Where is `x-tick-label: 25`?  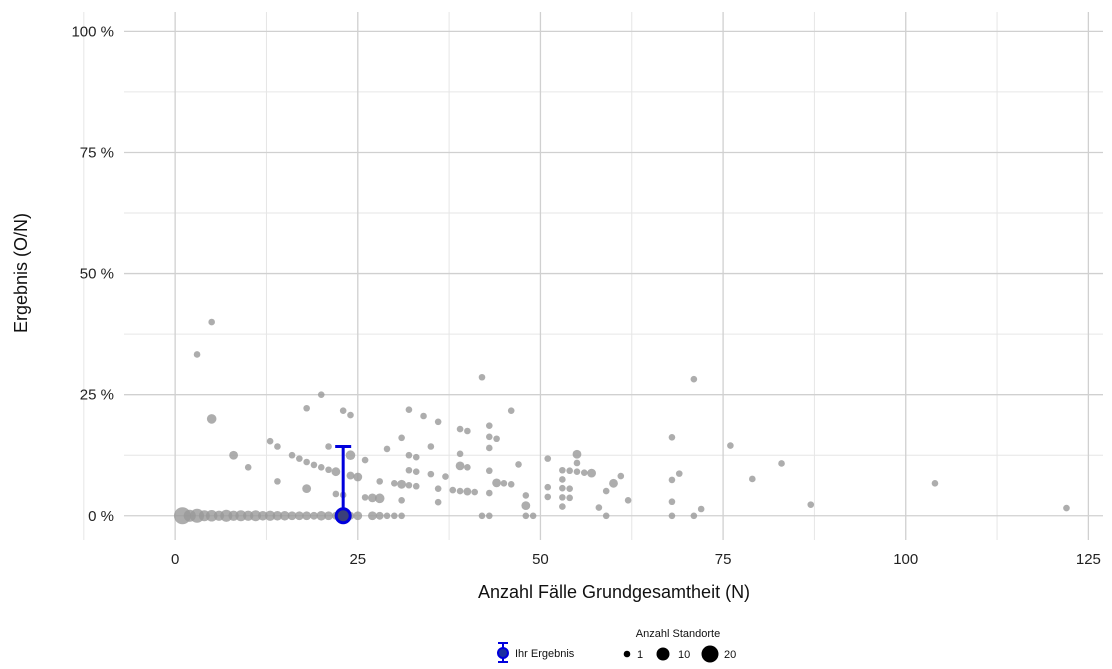
x-tick-label: 25 is located at coordinates (357, 559).